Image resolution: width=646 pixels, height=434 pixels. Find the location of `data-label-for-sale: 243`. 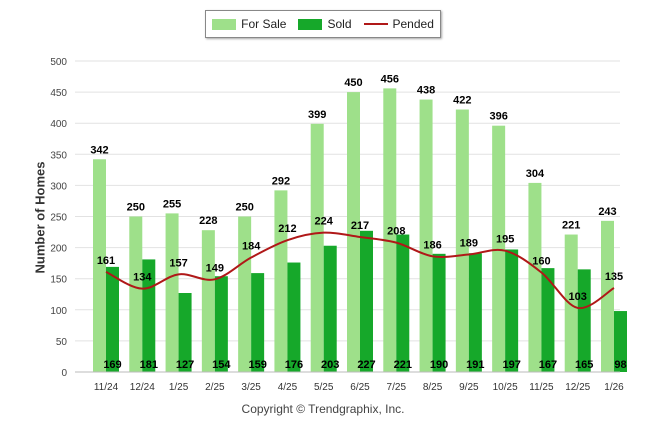

data-label-for-sale: 243 is located at coordinates (607, 212).